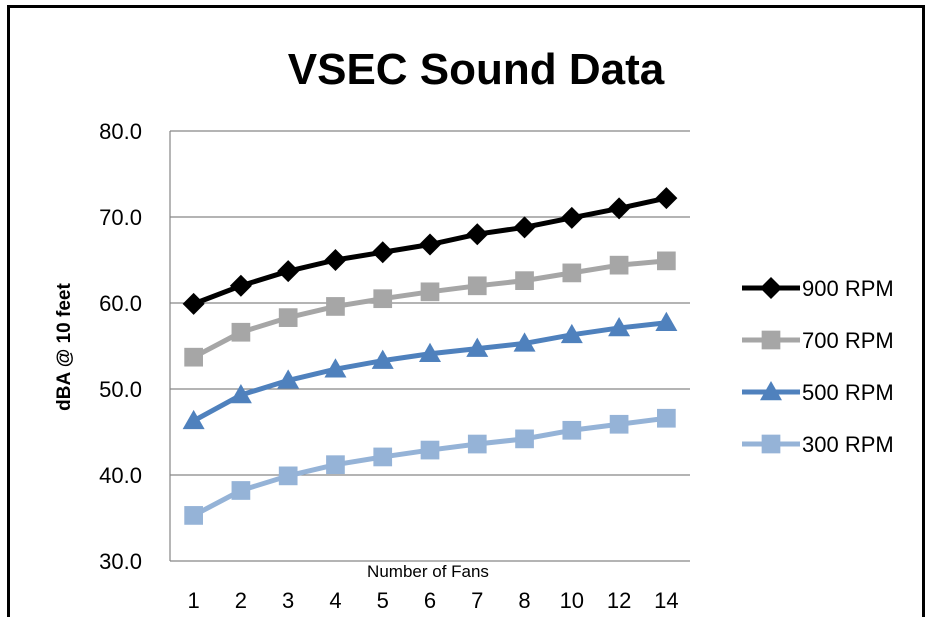  What do you see at coordinates (241, 600) in the screenshot?
I see `x-tick-label: 2` at bounding box center [241, 600].